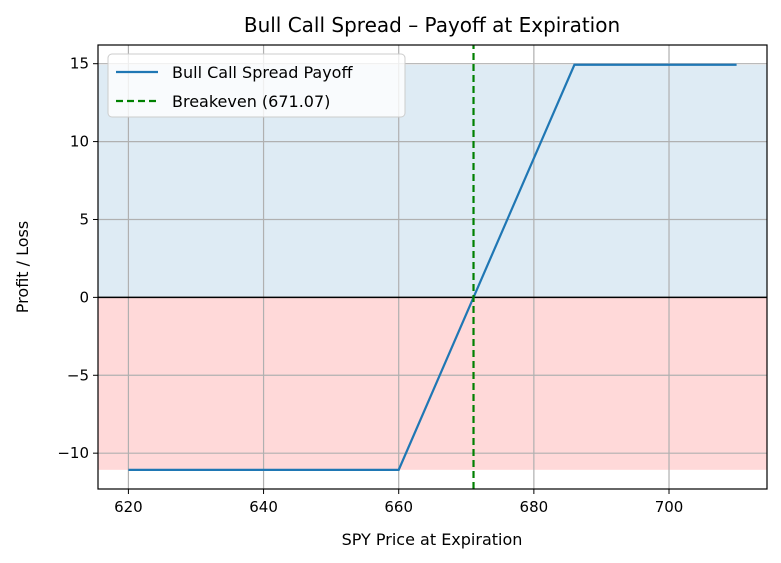 The height and width of the screenshot is (563, 781). I want to click on y-tick-label: −5, so click(78, 375).